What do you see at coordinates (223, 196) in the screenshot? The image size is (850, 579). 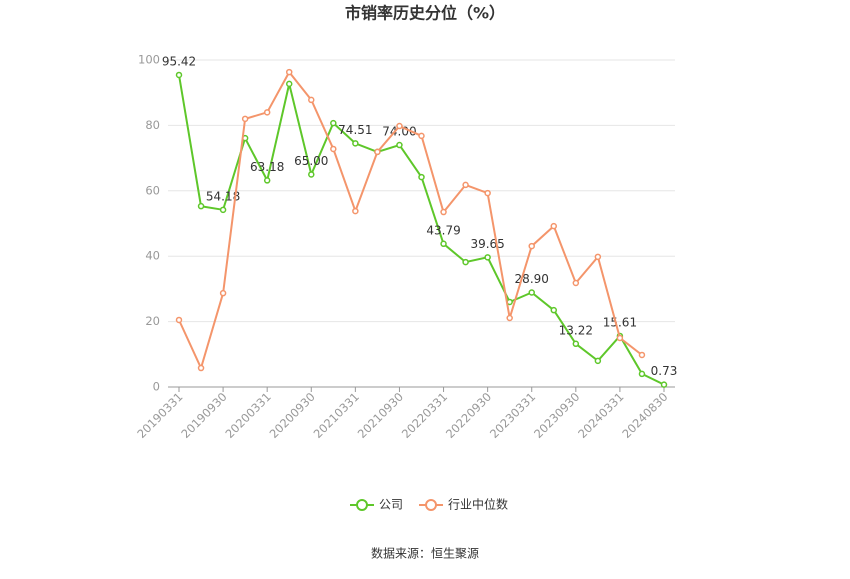 I see `data-label: 54.18` at bounding box center [223, 196].